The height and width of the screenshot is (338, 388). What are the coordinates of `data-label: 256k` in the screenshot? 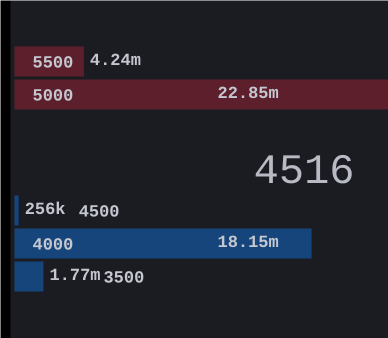 It's located at (45, 210).